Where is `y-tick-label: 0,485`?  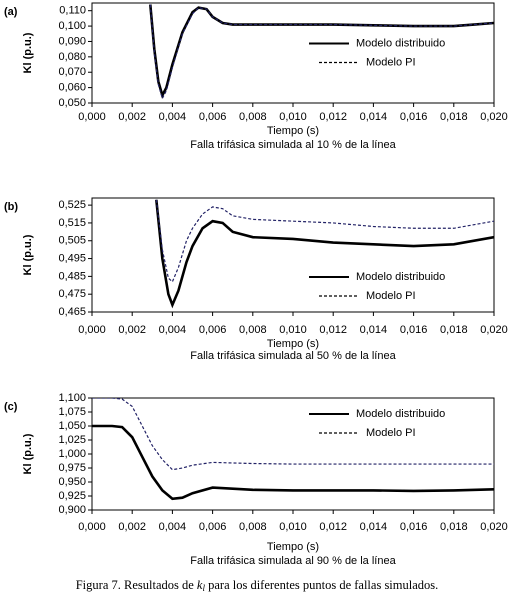 y-tick-label: 0,485 is located at coordinates (72, 276).